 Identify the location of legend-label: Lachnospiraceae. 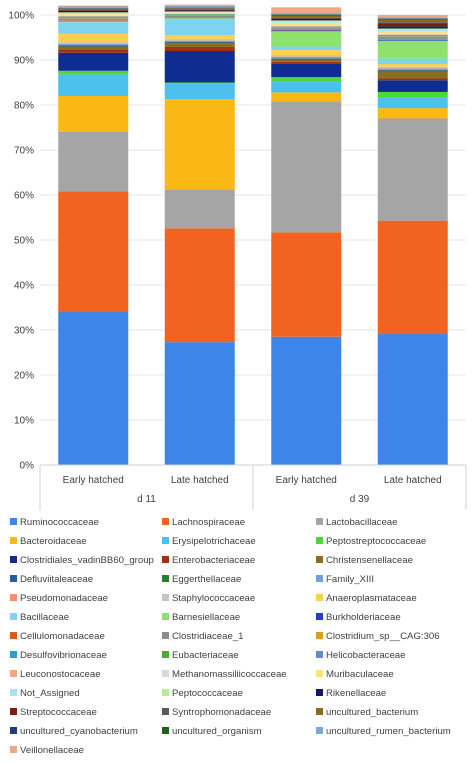
(208, 522).